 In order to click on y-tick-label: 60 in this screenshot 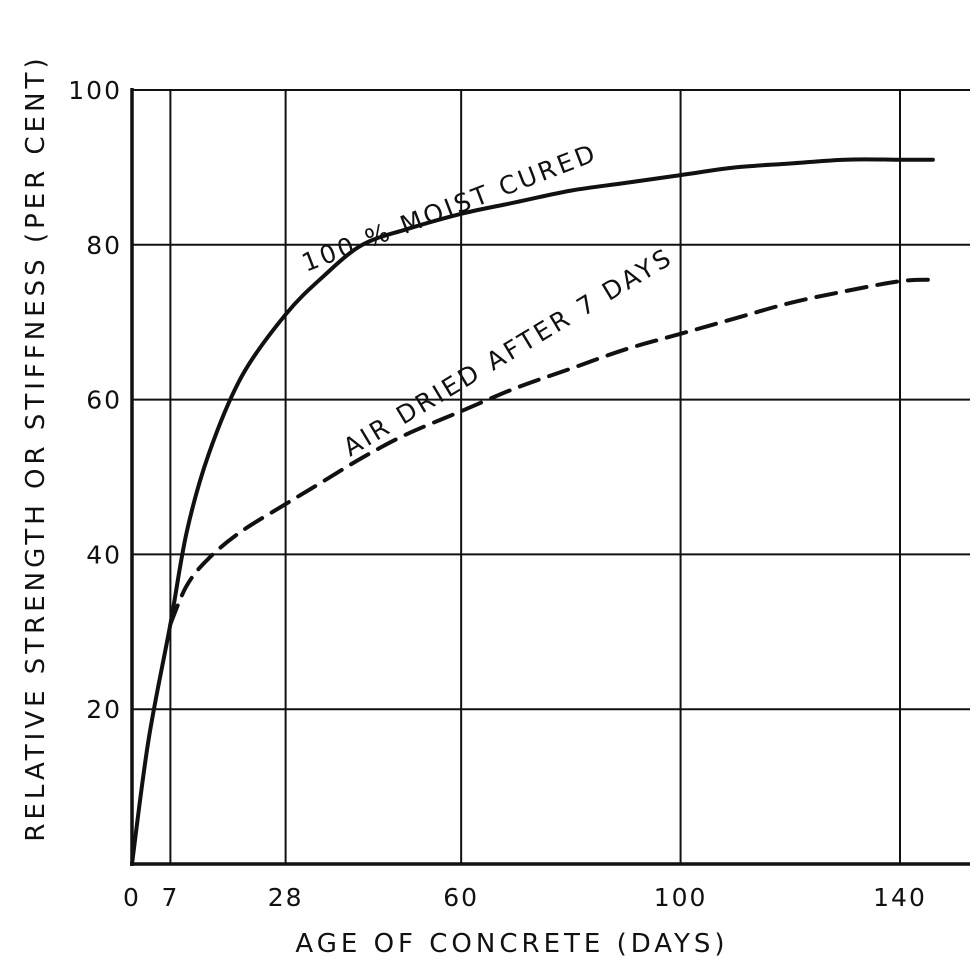, I will do `click(104, 400)`.